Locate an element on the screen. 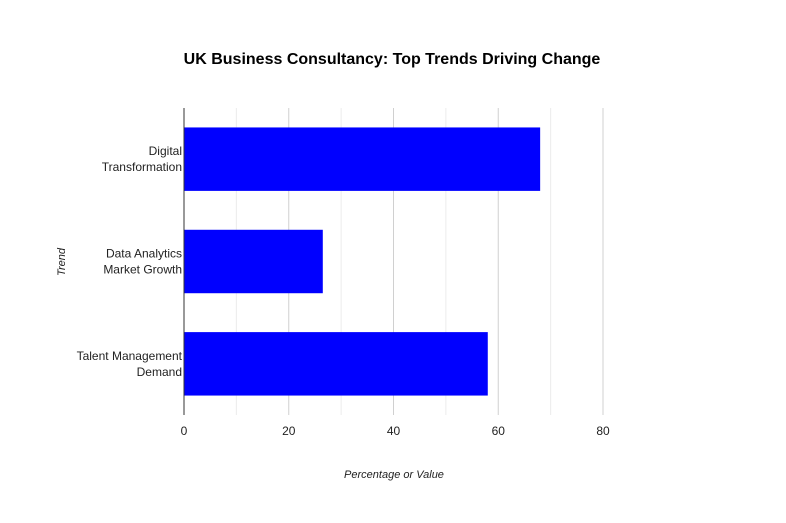 Image resolution: width=786 pixels, height=523 pixels. x-tick-labels: 0 20 40 60 80 is located at coordinates (395, 431).